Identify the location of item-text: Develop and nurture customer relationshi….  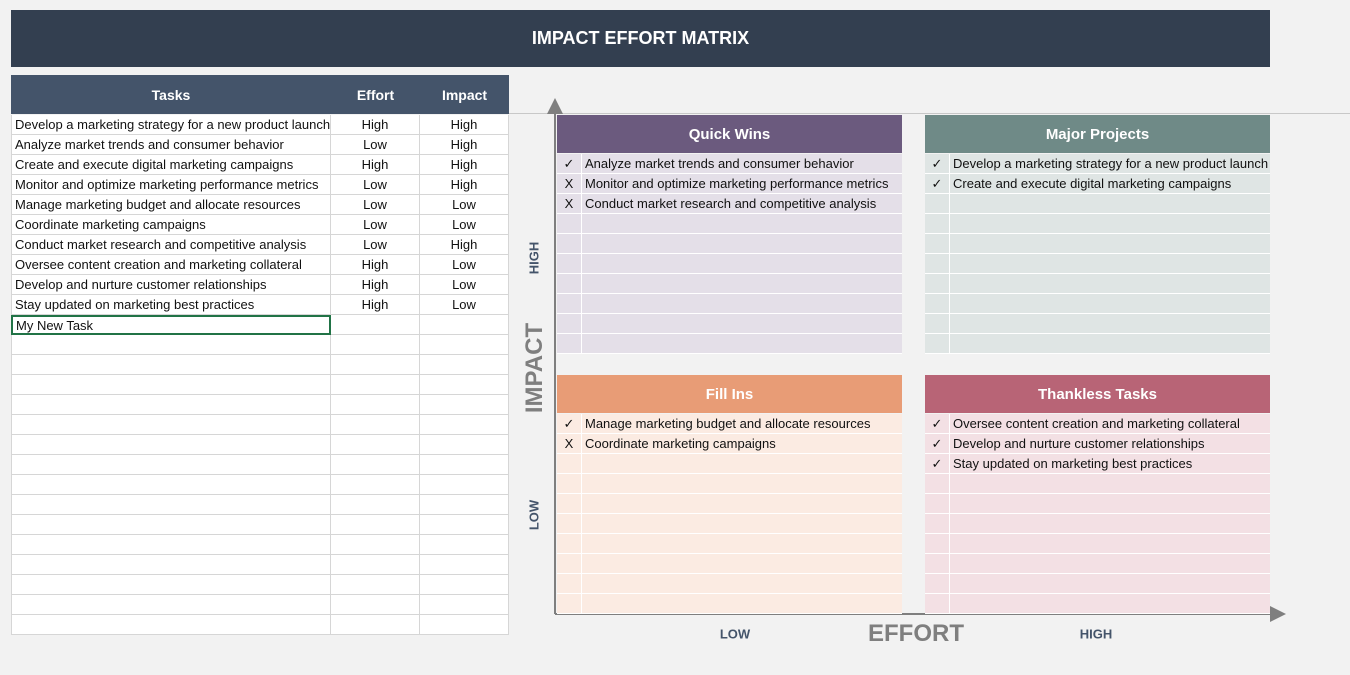
(1110, 444).